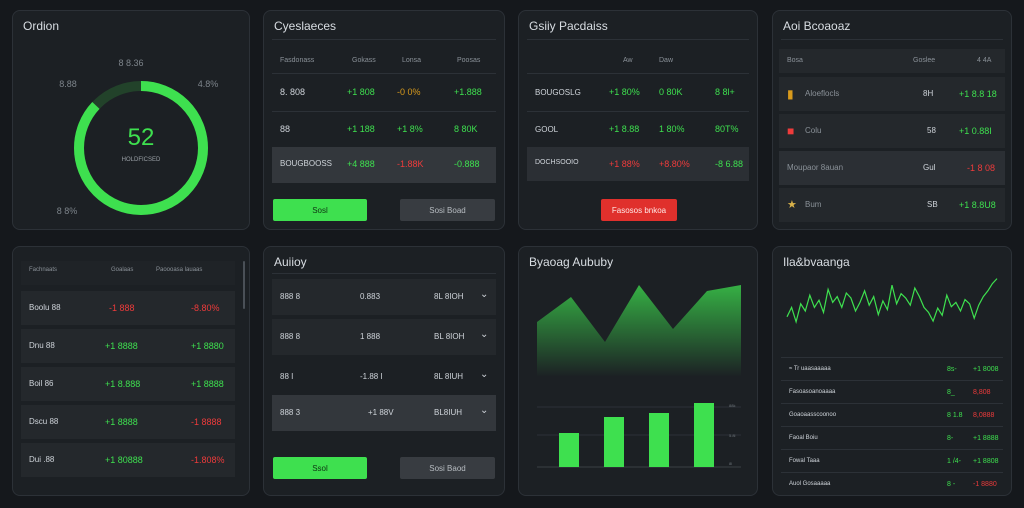 The width and height of the screenshot is (1024, 508). I want to click on row-name: Dnu 88, so click(42, 345).